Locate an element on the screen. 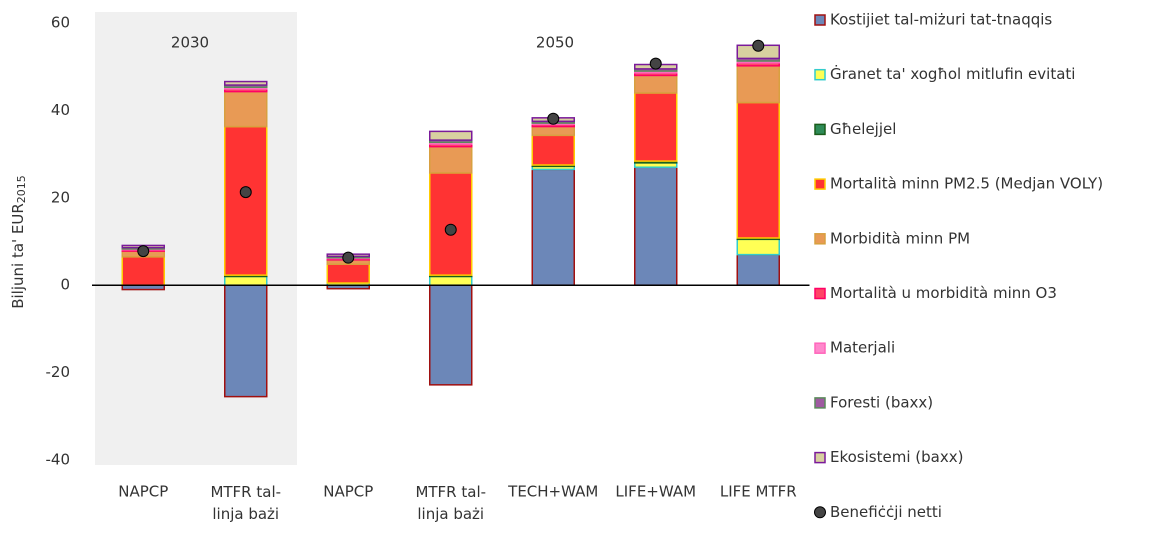  legend-label: Materjali is located at coordinates (862, 348).